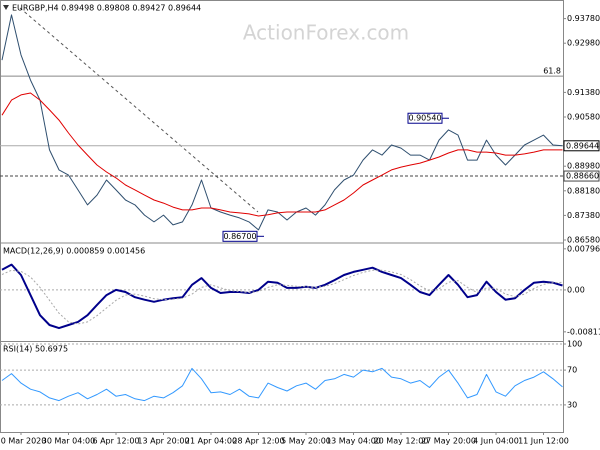 The height and width of the screenshot is (450, 600). What do you see at coordinates (35, 349) in the screenshot?
I see `pane-title: RSI(14) 50.6975` at bounding box center [35, 349].